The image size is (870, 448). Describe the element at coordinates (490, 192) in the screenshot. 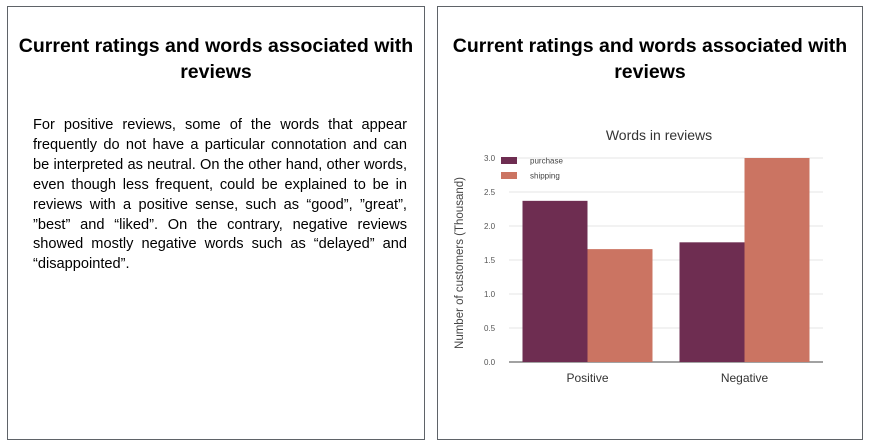

I see `y-tick-label: 2.5` at that location.